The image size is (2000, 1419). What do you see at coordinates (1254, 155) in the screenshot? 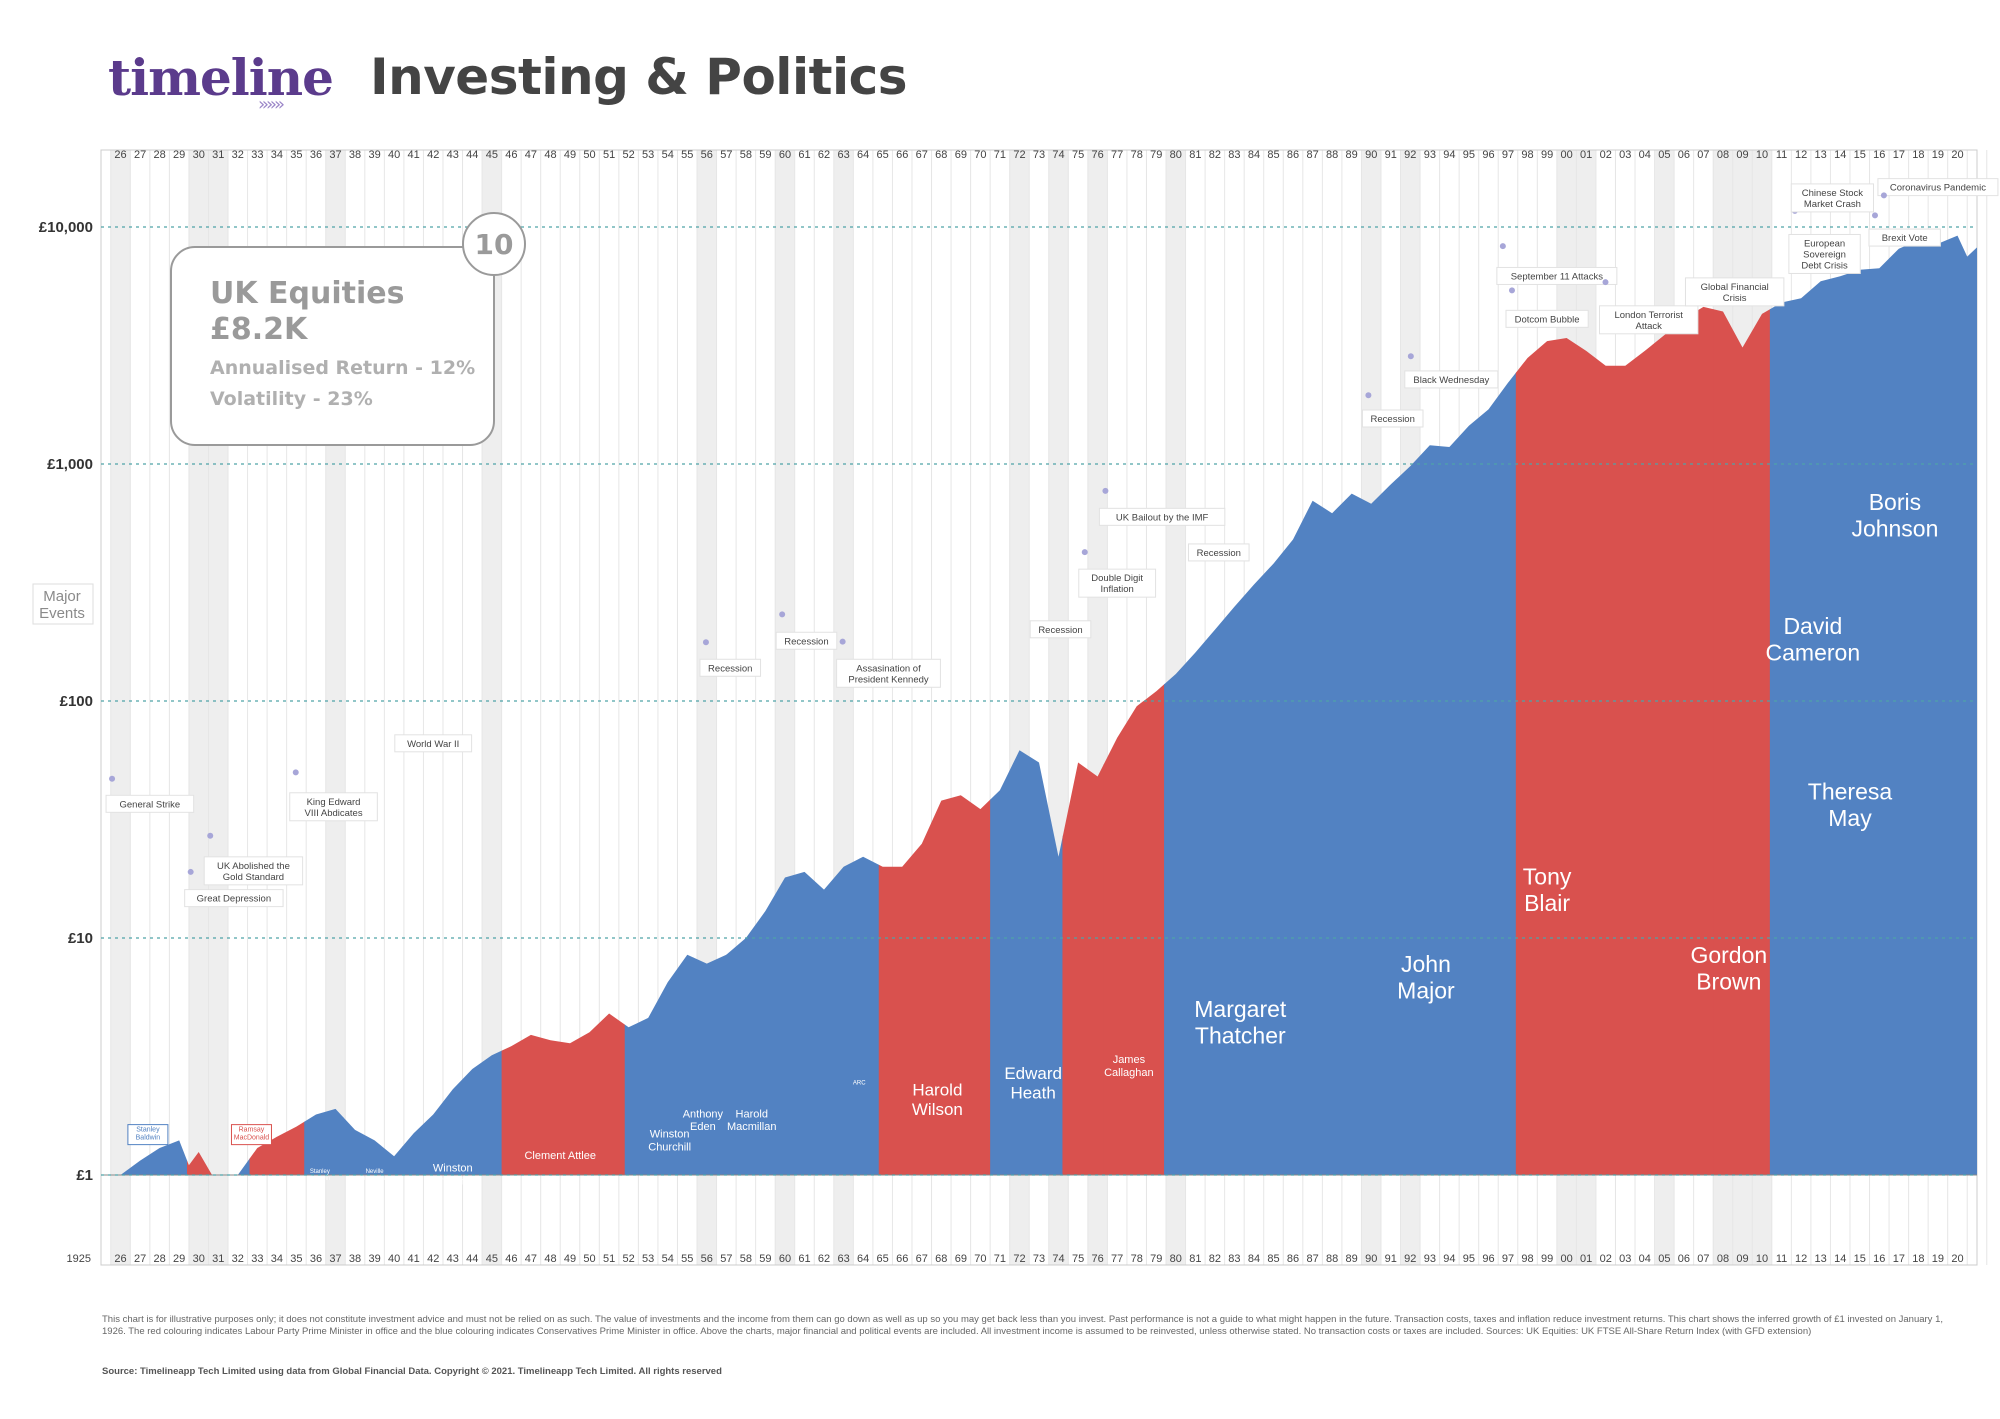
I see `year-label-top: 84` at bounding box center [1254, 155].